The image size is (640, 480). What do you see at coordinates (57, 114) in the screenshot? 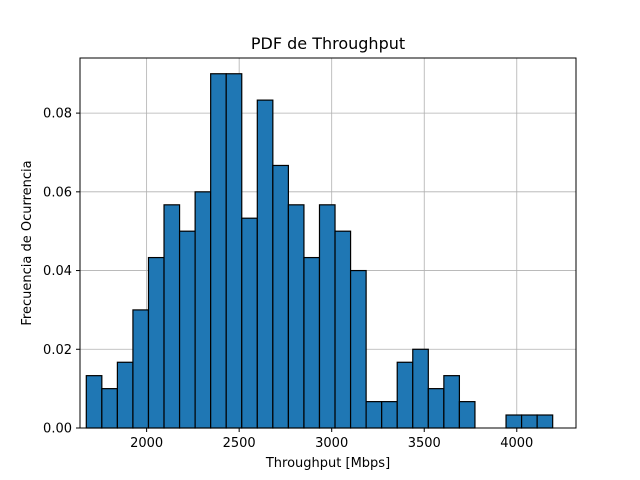
I see `y-tick-label: 0.08` at bounding box center [57, 114].